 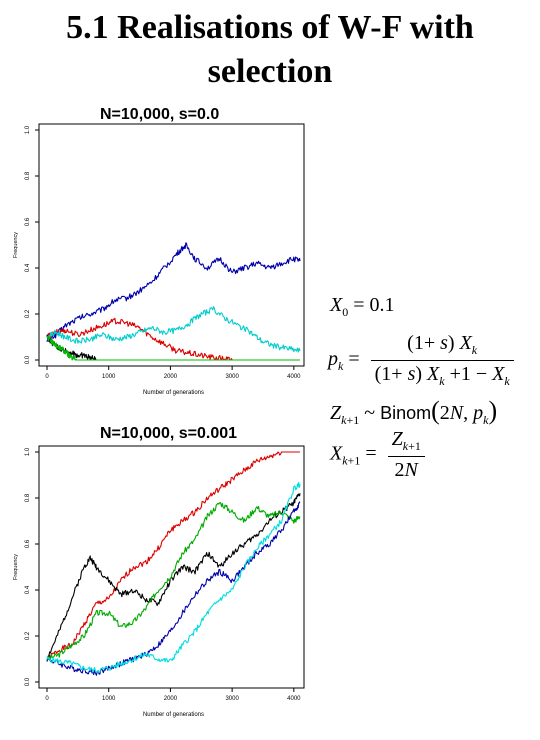 I want to click on chart2-title: N=10,000, s=0.001, so click(x=169, y=433).